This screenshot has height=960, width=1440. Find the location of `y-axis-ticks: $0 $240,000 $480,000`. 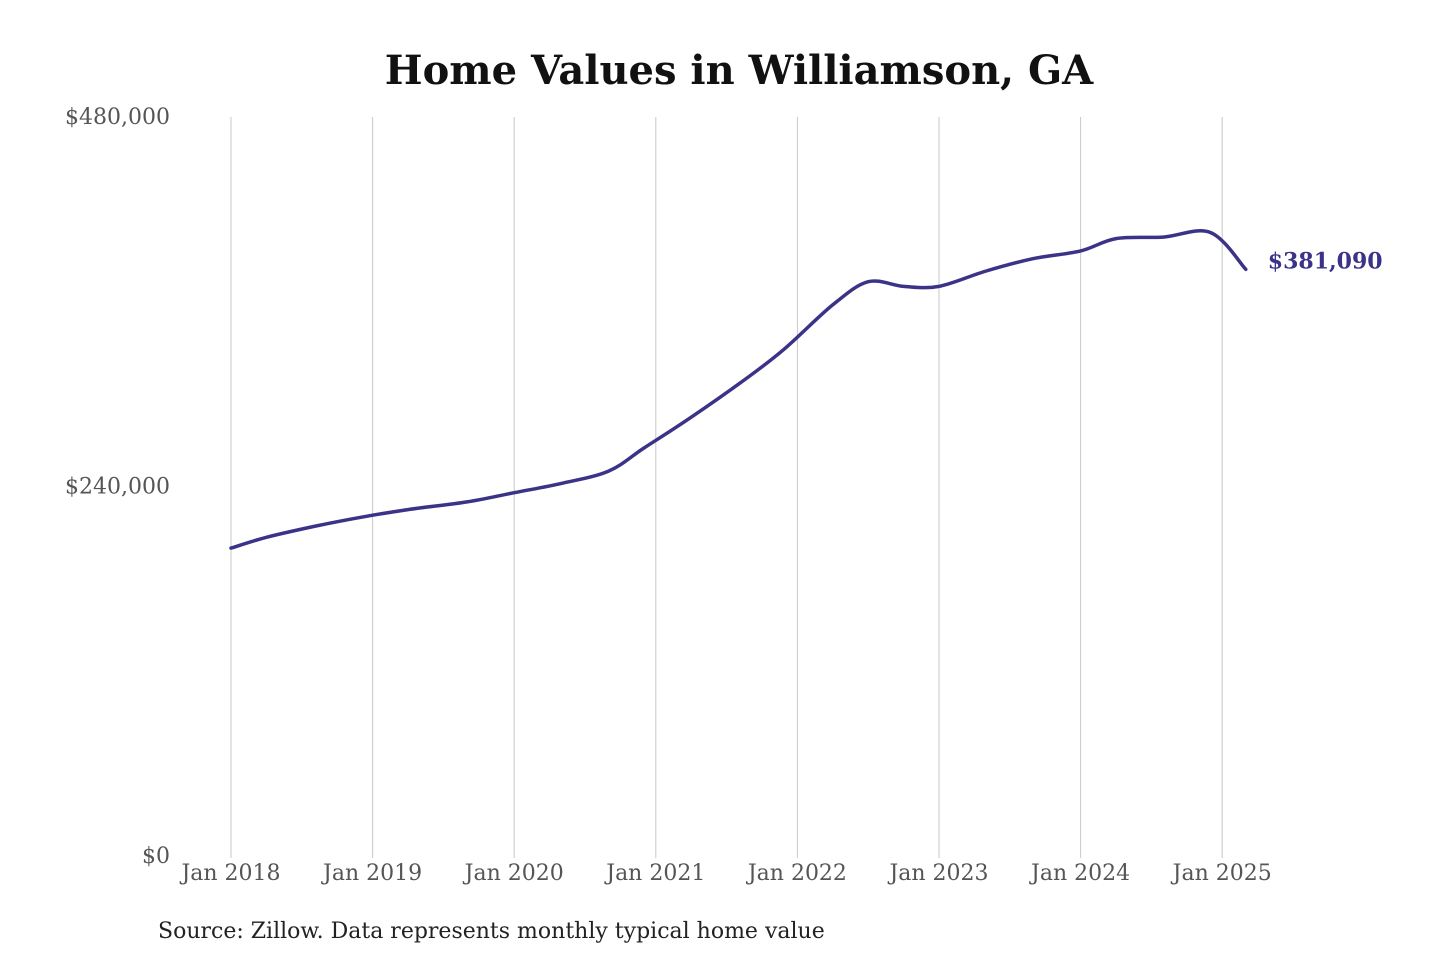

y-axis-ticks: $0 $240,000 $480,000 is located at coordinates (117, 487).